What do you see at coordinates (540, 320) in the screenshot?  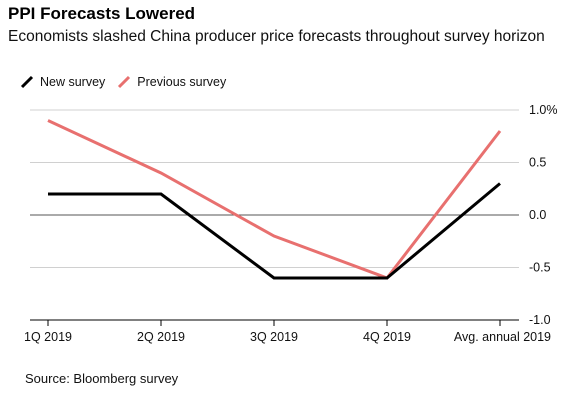 I see `y-tick-label-4: -1.0` at bounding box center [540, 320].